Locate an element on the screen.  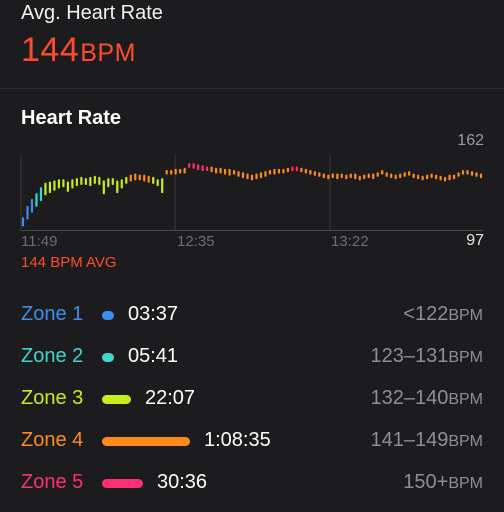
zone-time: 22:07 is located at coordinates (170, 398).